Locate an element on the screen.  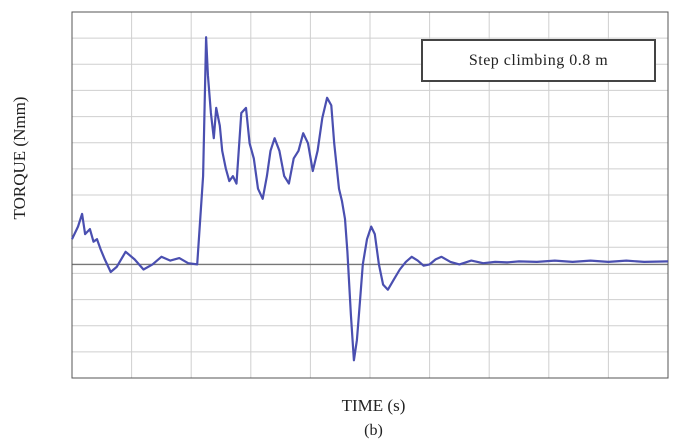
annotation-text: Step climbing 0.8 m is located at coordinates (538, 60).